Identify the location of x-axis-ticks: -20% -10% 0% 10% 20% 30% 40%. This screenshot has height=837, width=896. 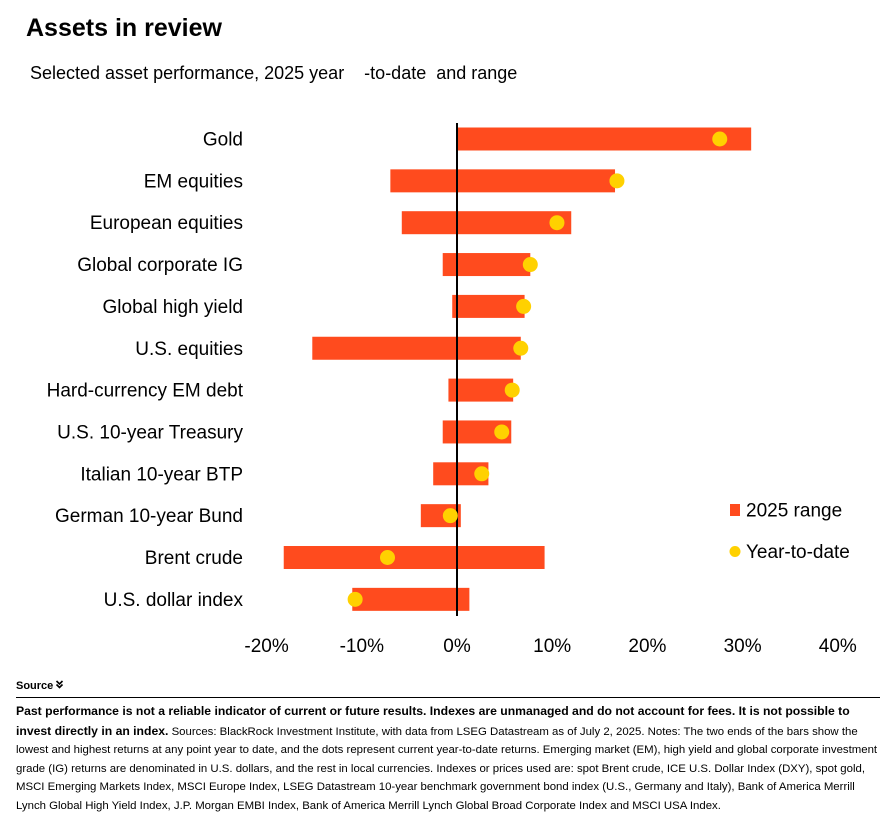
(550, 646).